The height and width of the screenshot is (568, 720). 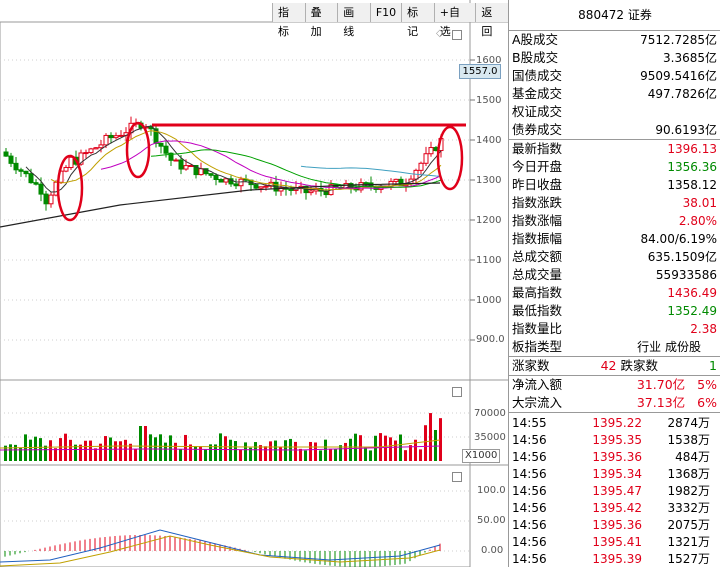 I want to click on current-price-tag: 1557.0, so click(x=480, y=71).